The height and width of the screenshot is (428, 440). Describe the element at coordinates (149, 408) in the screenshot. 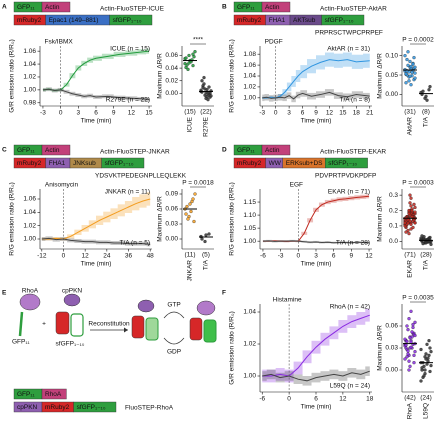

I see `panel-title: FluoSTEP-RhoA` at that location.